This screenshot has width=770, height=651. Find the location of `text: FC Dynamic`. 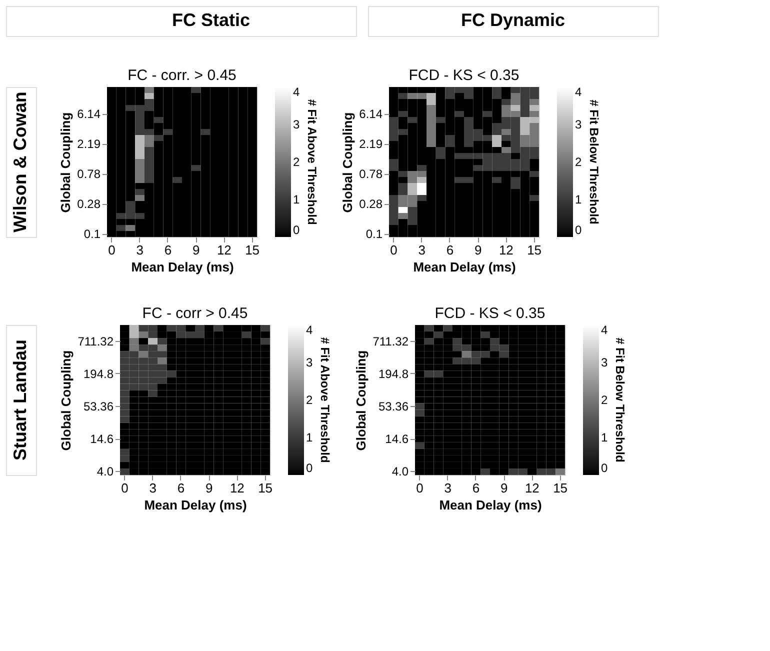

text: FC Dynamic is located at coordinates (513, 20).